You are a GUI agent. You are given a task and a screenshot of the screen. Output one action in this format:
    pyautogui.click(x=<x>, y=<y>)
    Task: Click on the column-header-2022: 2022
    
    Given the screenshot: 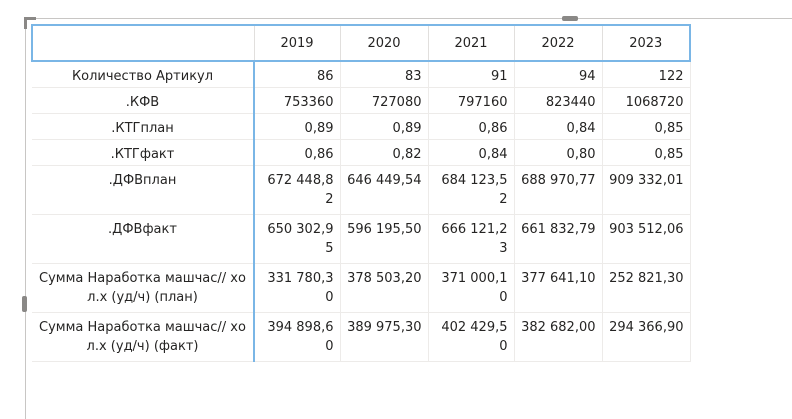 What is the action you would take?
    pyautogui.click(x=558, y=43)
    